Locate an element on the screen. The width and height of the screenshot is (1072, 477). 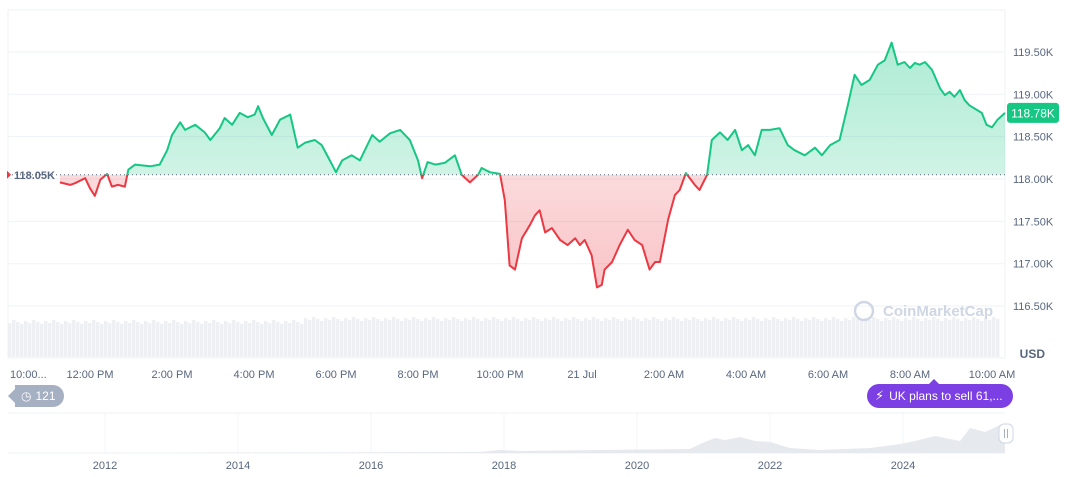
navigator: 2012 2014 2016 2018 2020 2022 2024 is located at coordinates (511, 442).